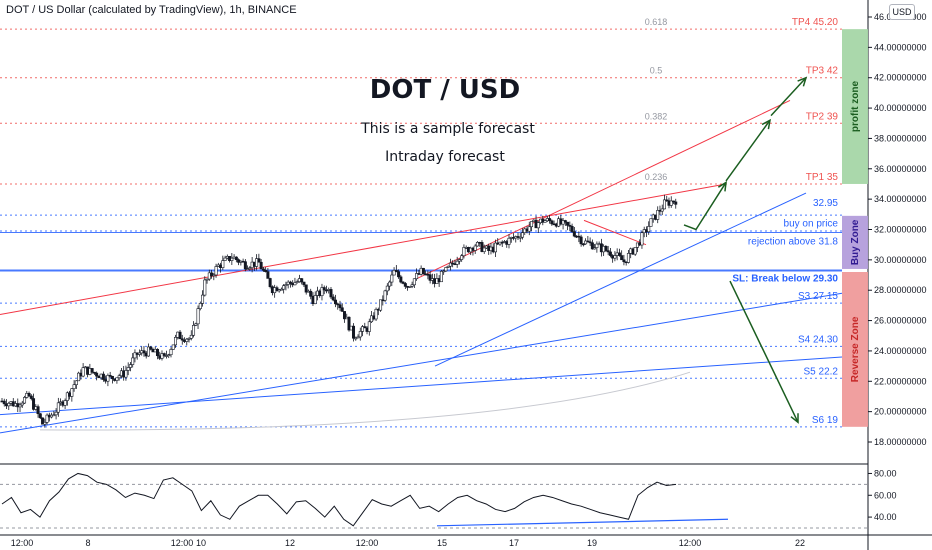 The width and height of the screenshot is (932, 550). What do you see at coordinates (802, 81) in the screenshot?
I see `forecast-arrow-3-head` at bounding box center [802, 81].